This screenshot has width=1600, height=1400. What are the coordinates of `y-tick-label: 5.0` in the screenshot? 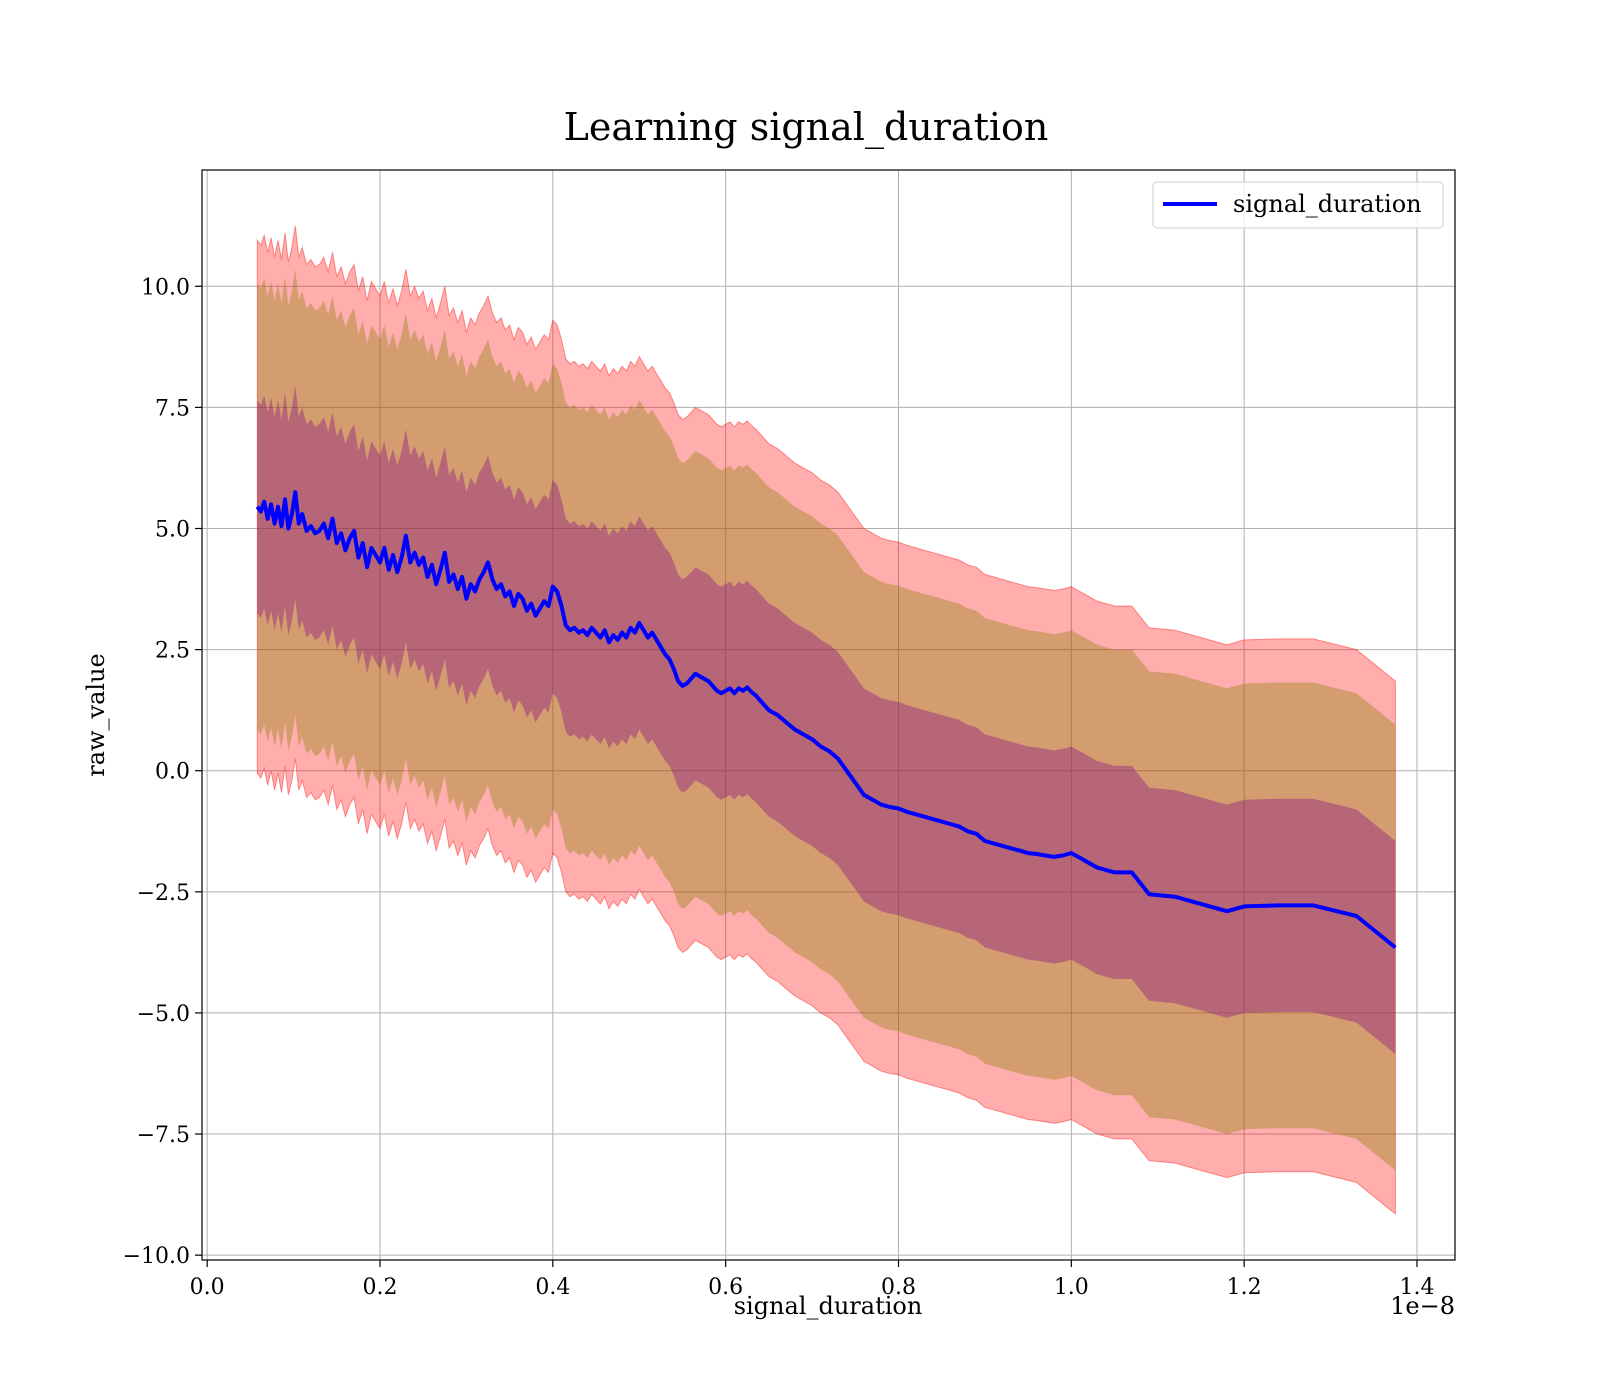 It's located at (172, 529).